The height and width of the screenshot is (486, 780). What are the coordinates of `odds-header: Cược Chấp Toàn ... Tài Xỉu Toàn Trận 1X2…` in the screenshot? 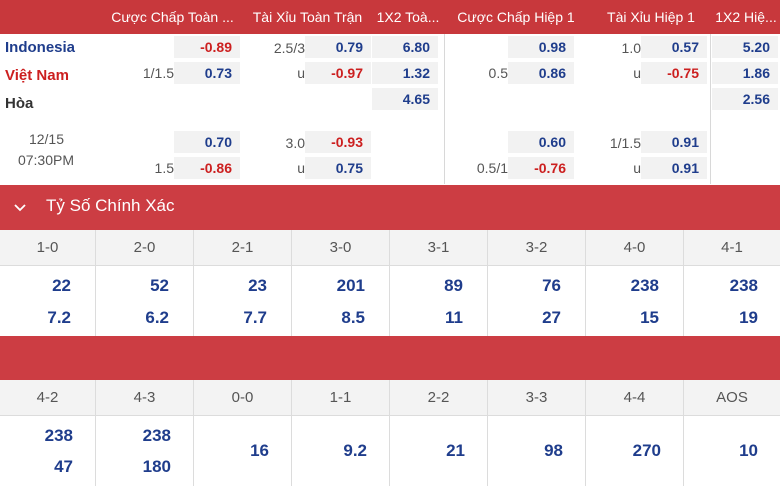 It's located at (390, 17).